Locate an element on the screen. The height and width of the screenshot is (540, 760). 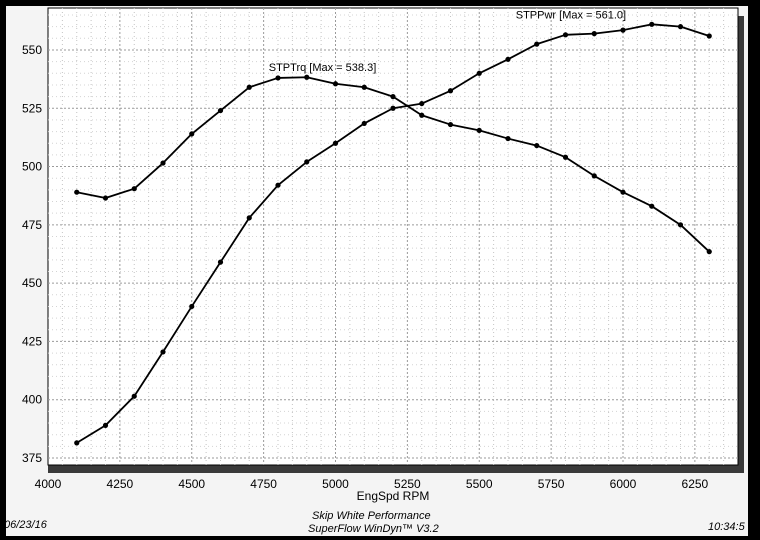
x-tick-label: 5250 is located at coordinates (407, 484).